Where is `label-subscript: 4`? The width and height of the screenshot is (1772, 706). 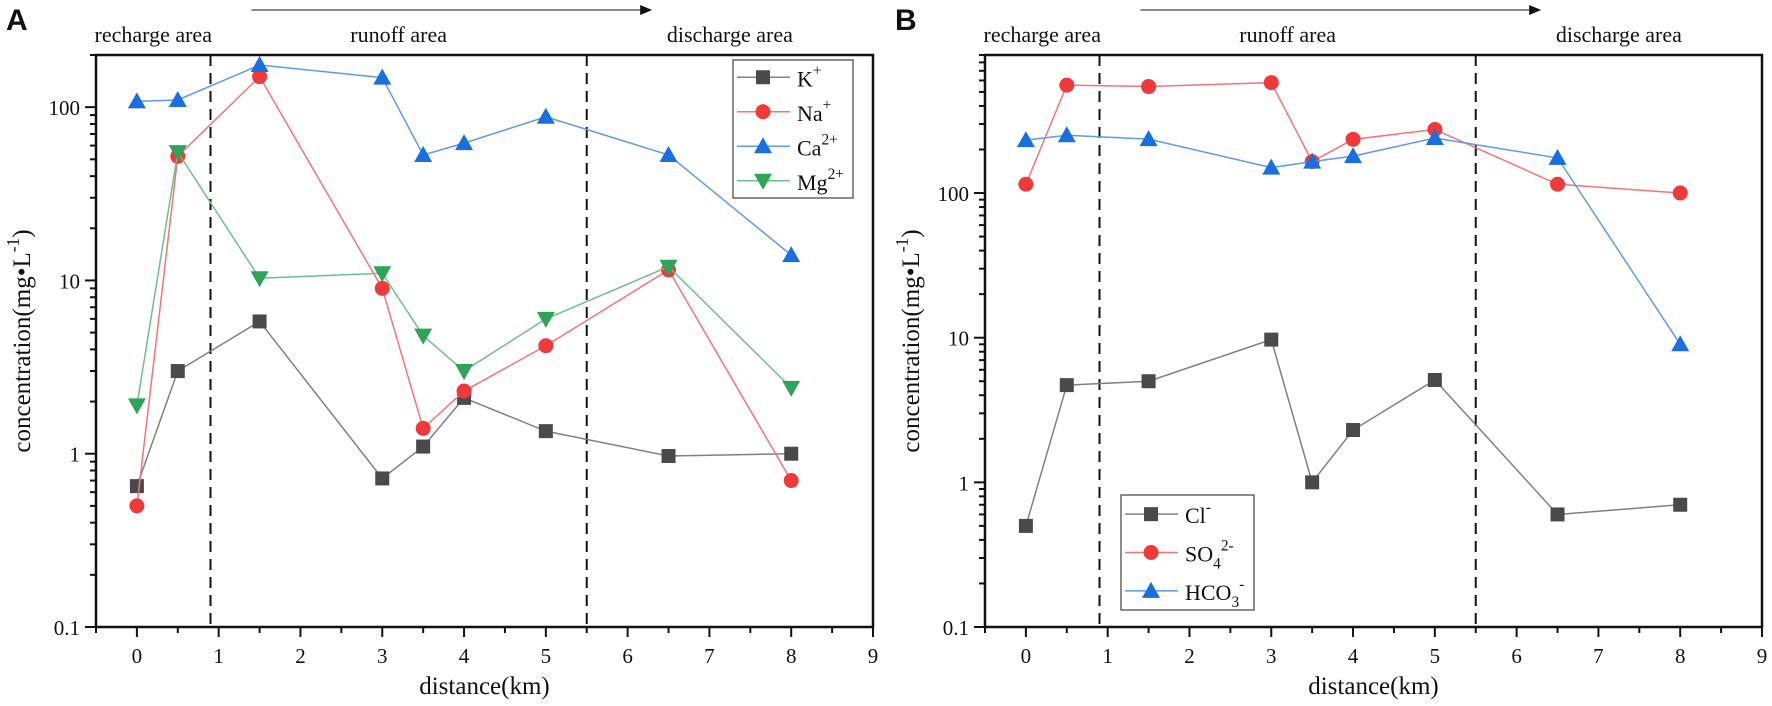 label-subscript: 4 is located at coordinates (1217, 564).